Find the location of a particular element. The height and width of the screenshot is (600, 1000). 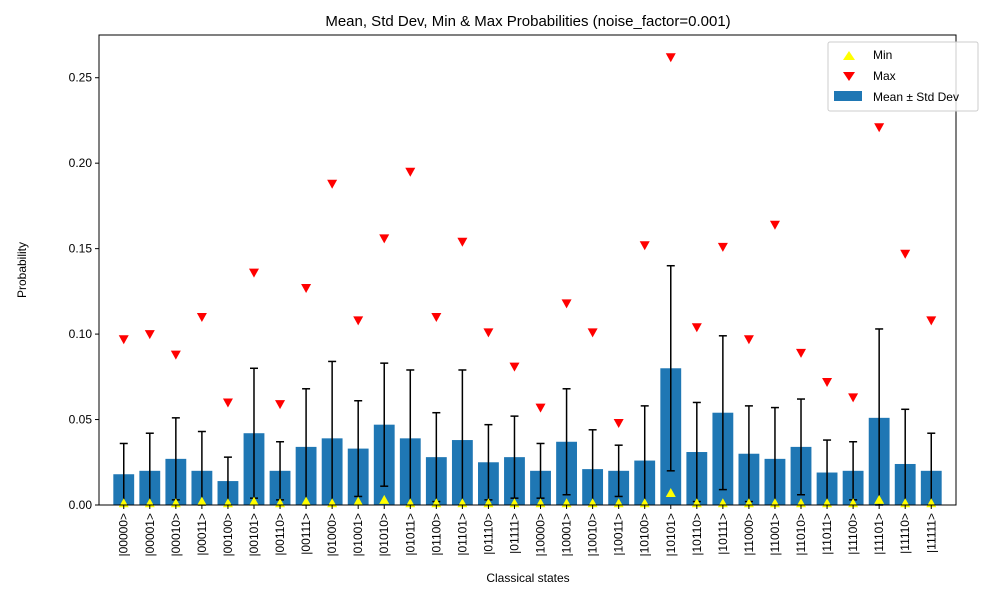

x-tick-label-8: |01000> is located at coordinates (332, 535).